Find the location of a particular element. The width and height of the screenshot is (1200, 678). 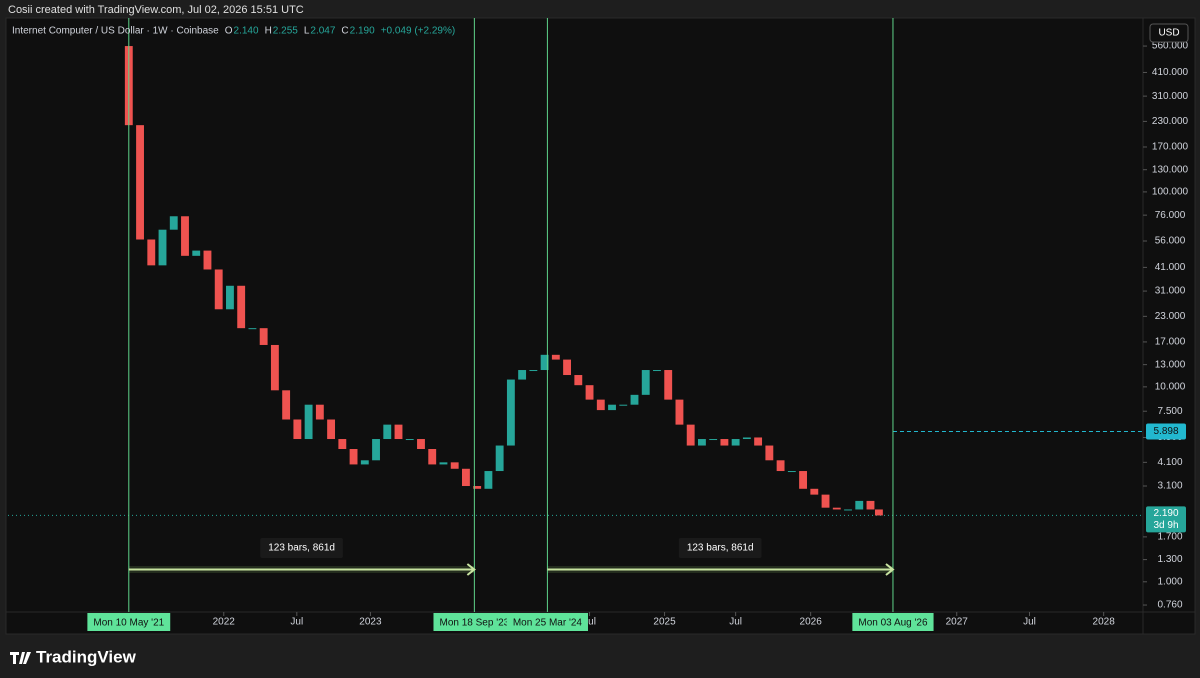

marker-label-text: Mon 18 Sep '23 is located at coordinates (474, 623).